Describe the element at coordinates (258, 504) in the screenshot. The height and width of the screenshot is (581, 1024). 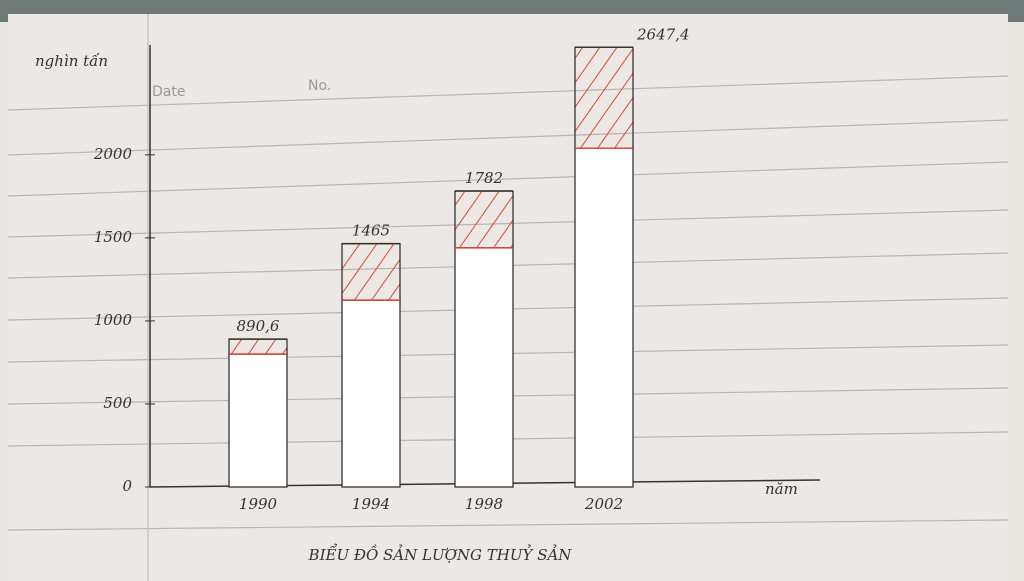
I see `x-tick-label: 1990` at that location.